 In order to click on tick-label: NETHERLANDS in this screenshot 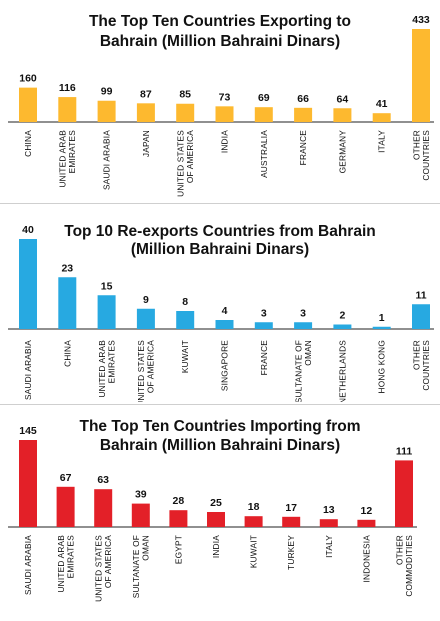, I will do `click(342, 371)`.